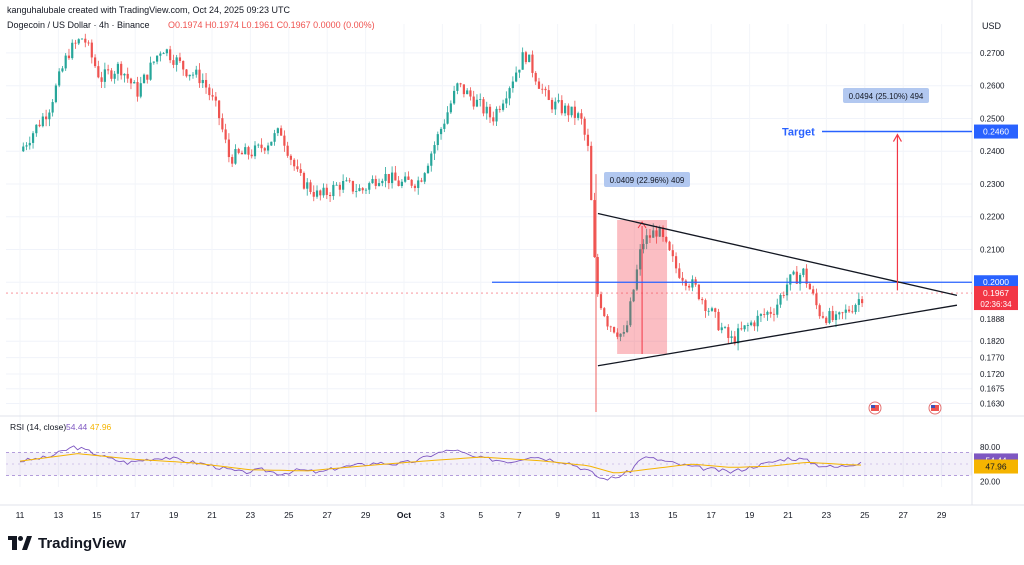 Image resolution: width=1024 pixels, height=565 pixels. What do you see at coordinates (996, 466) in the screenshot?
I see `rsi-ma-axis-label-box` at bounding box center [996, 466].